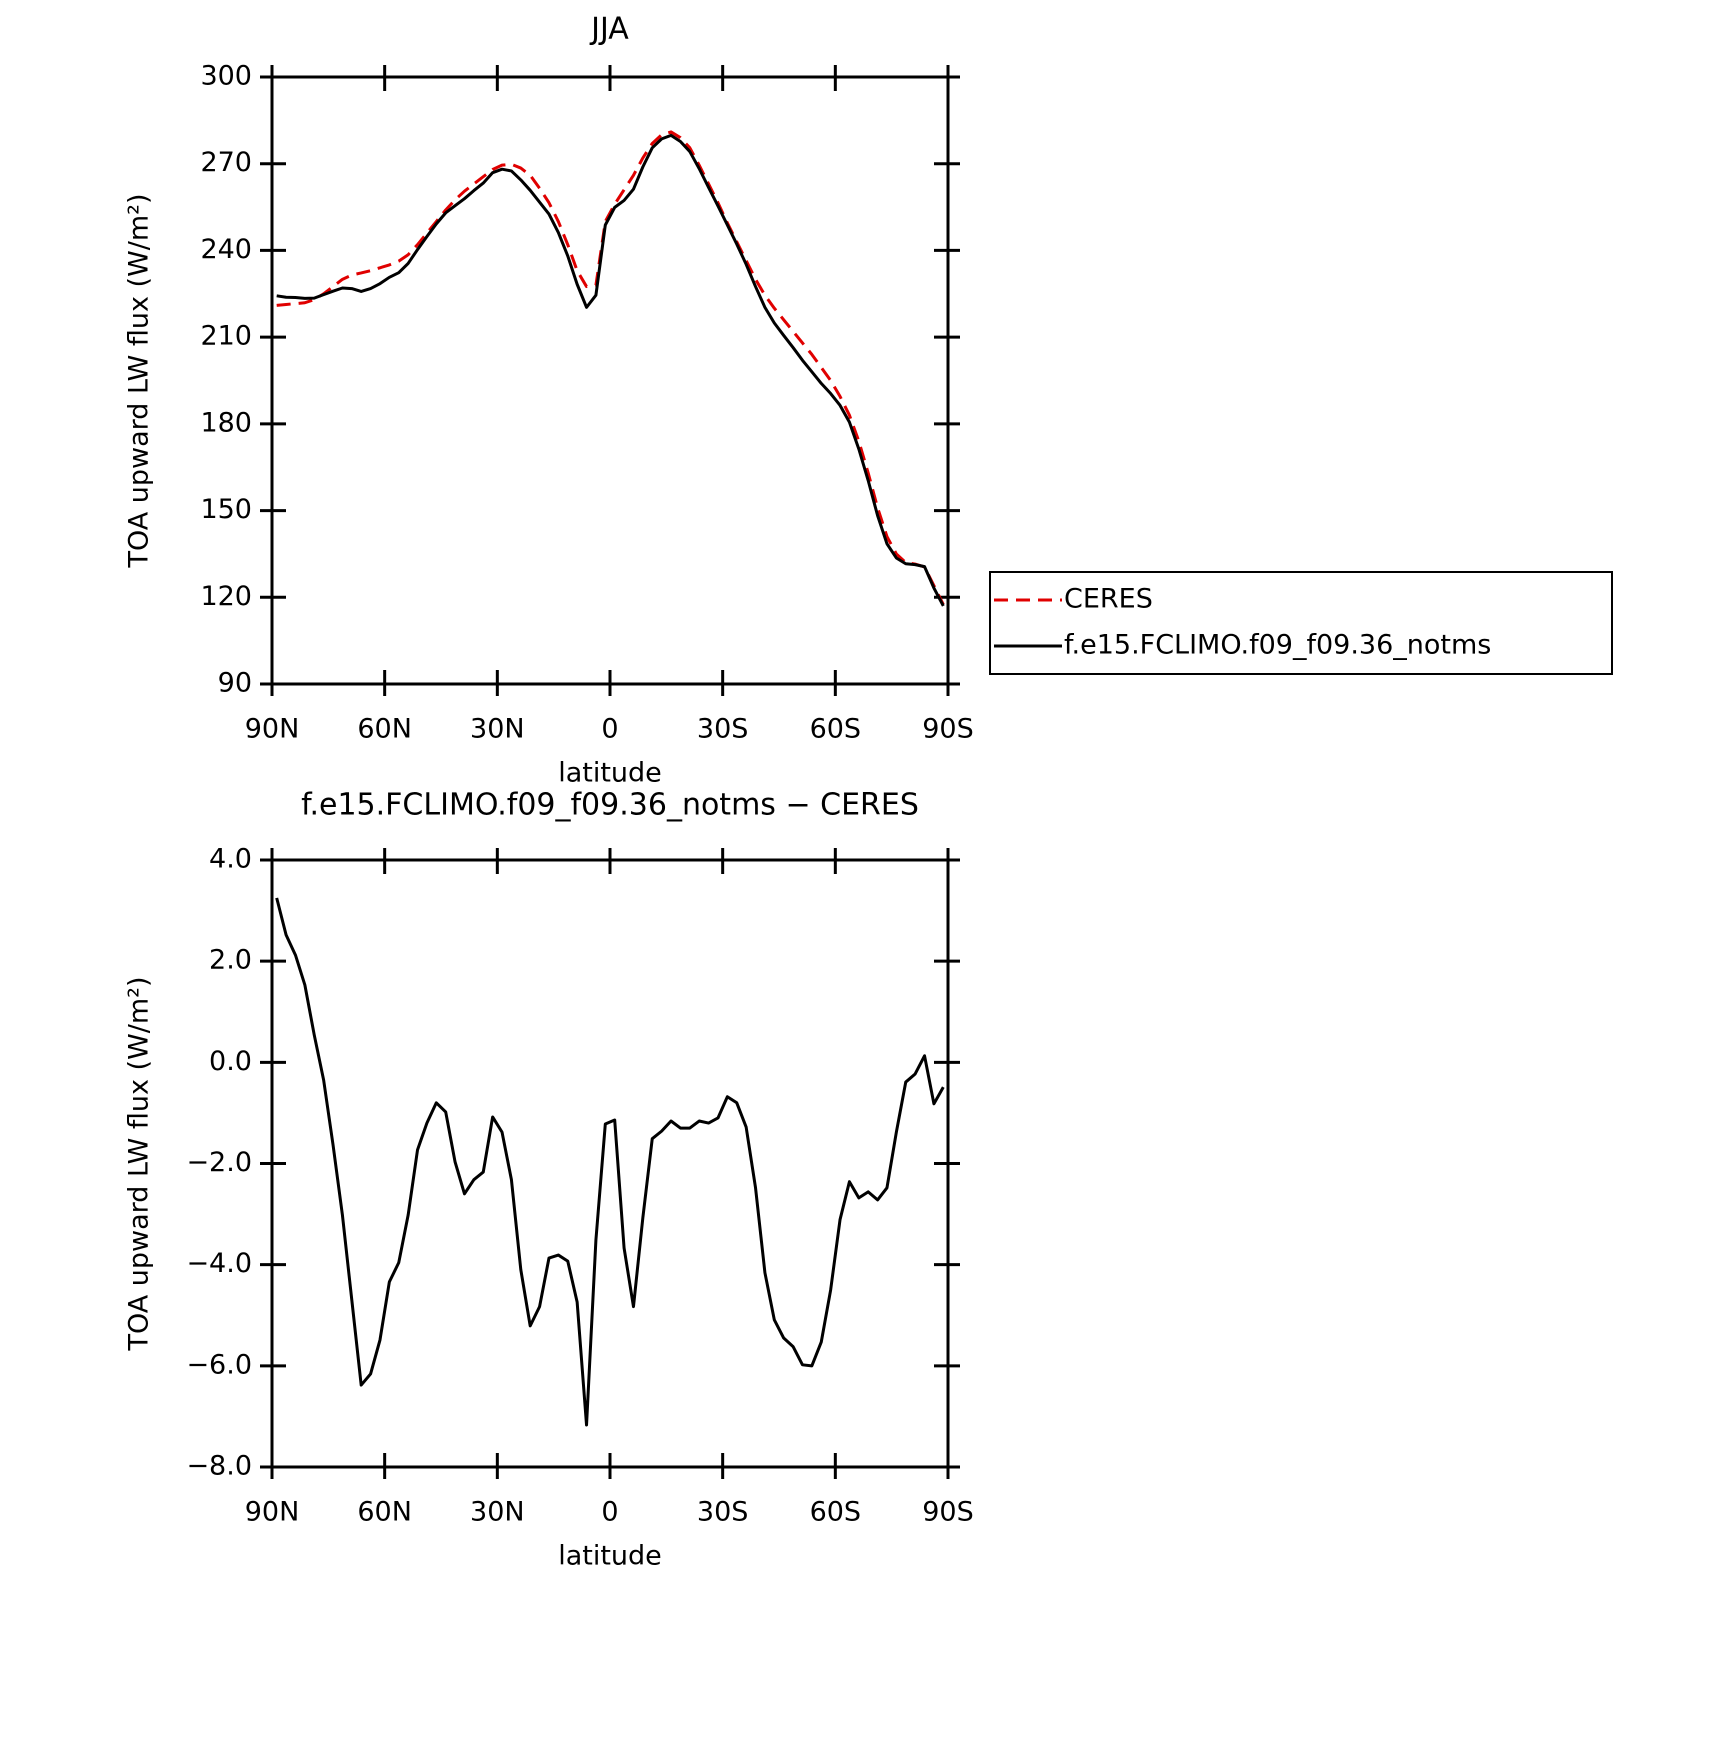 This screenshot has width=1710, height=1745. Describe the element at coordinates (226, 76) in the screenshot. I see `y-tick-label: 300` at that location.